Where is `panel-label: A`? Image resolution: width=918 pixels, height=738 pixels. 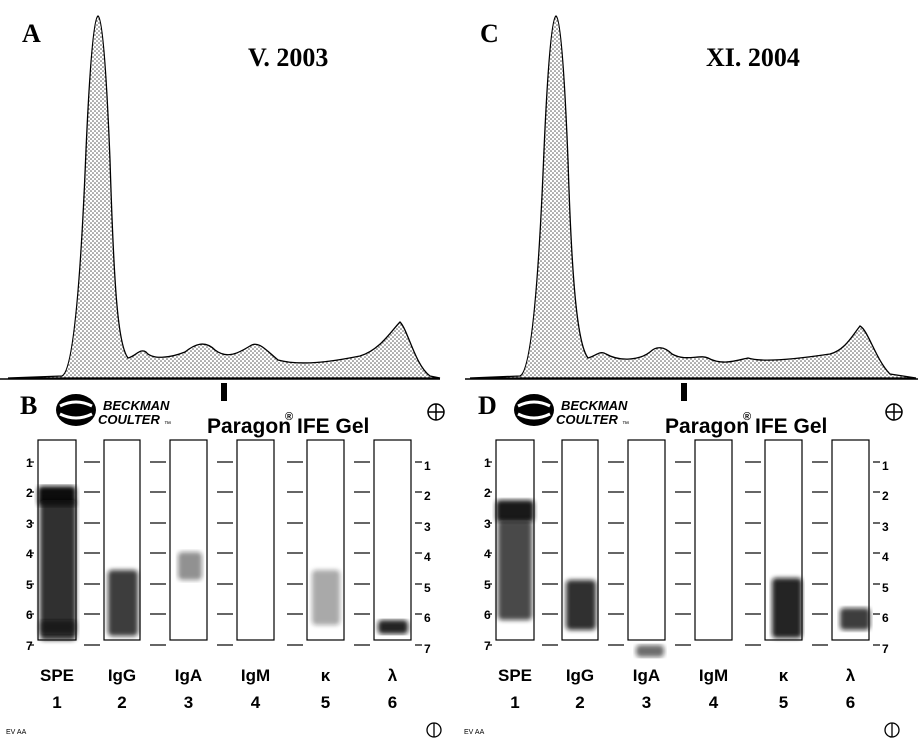 panel-label: A is located at coordinates (31, 33).